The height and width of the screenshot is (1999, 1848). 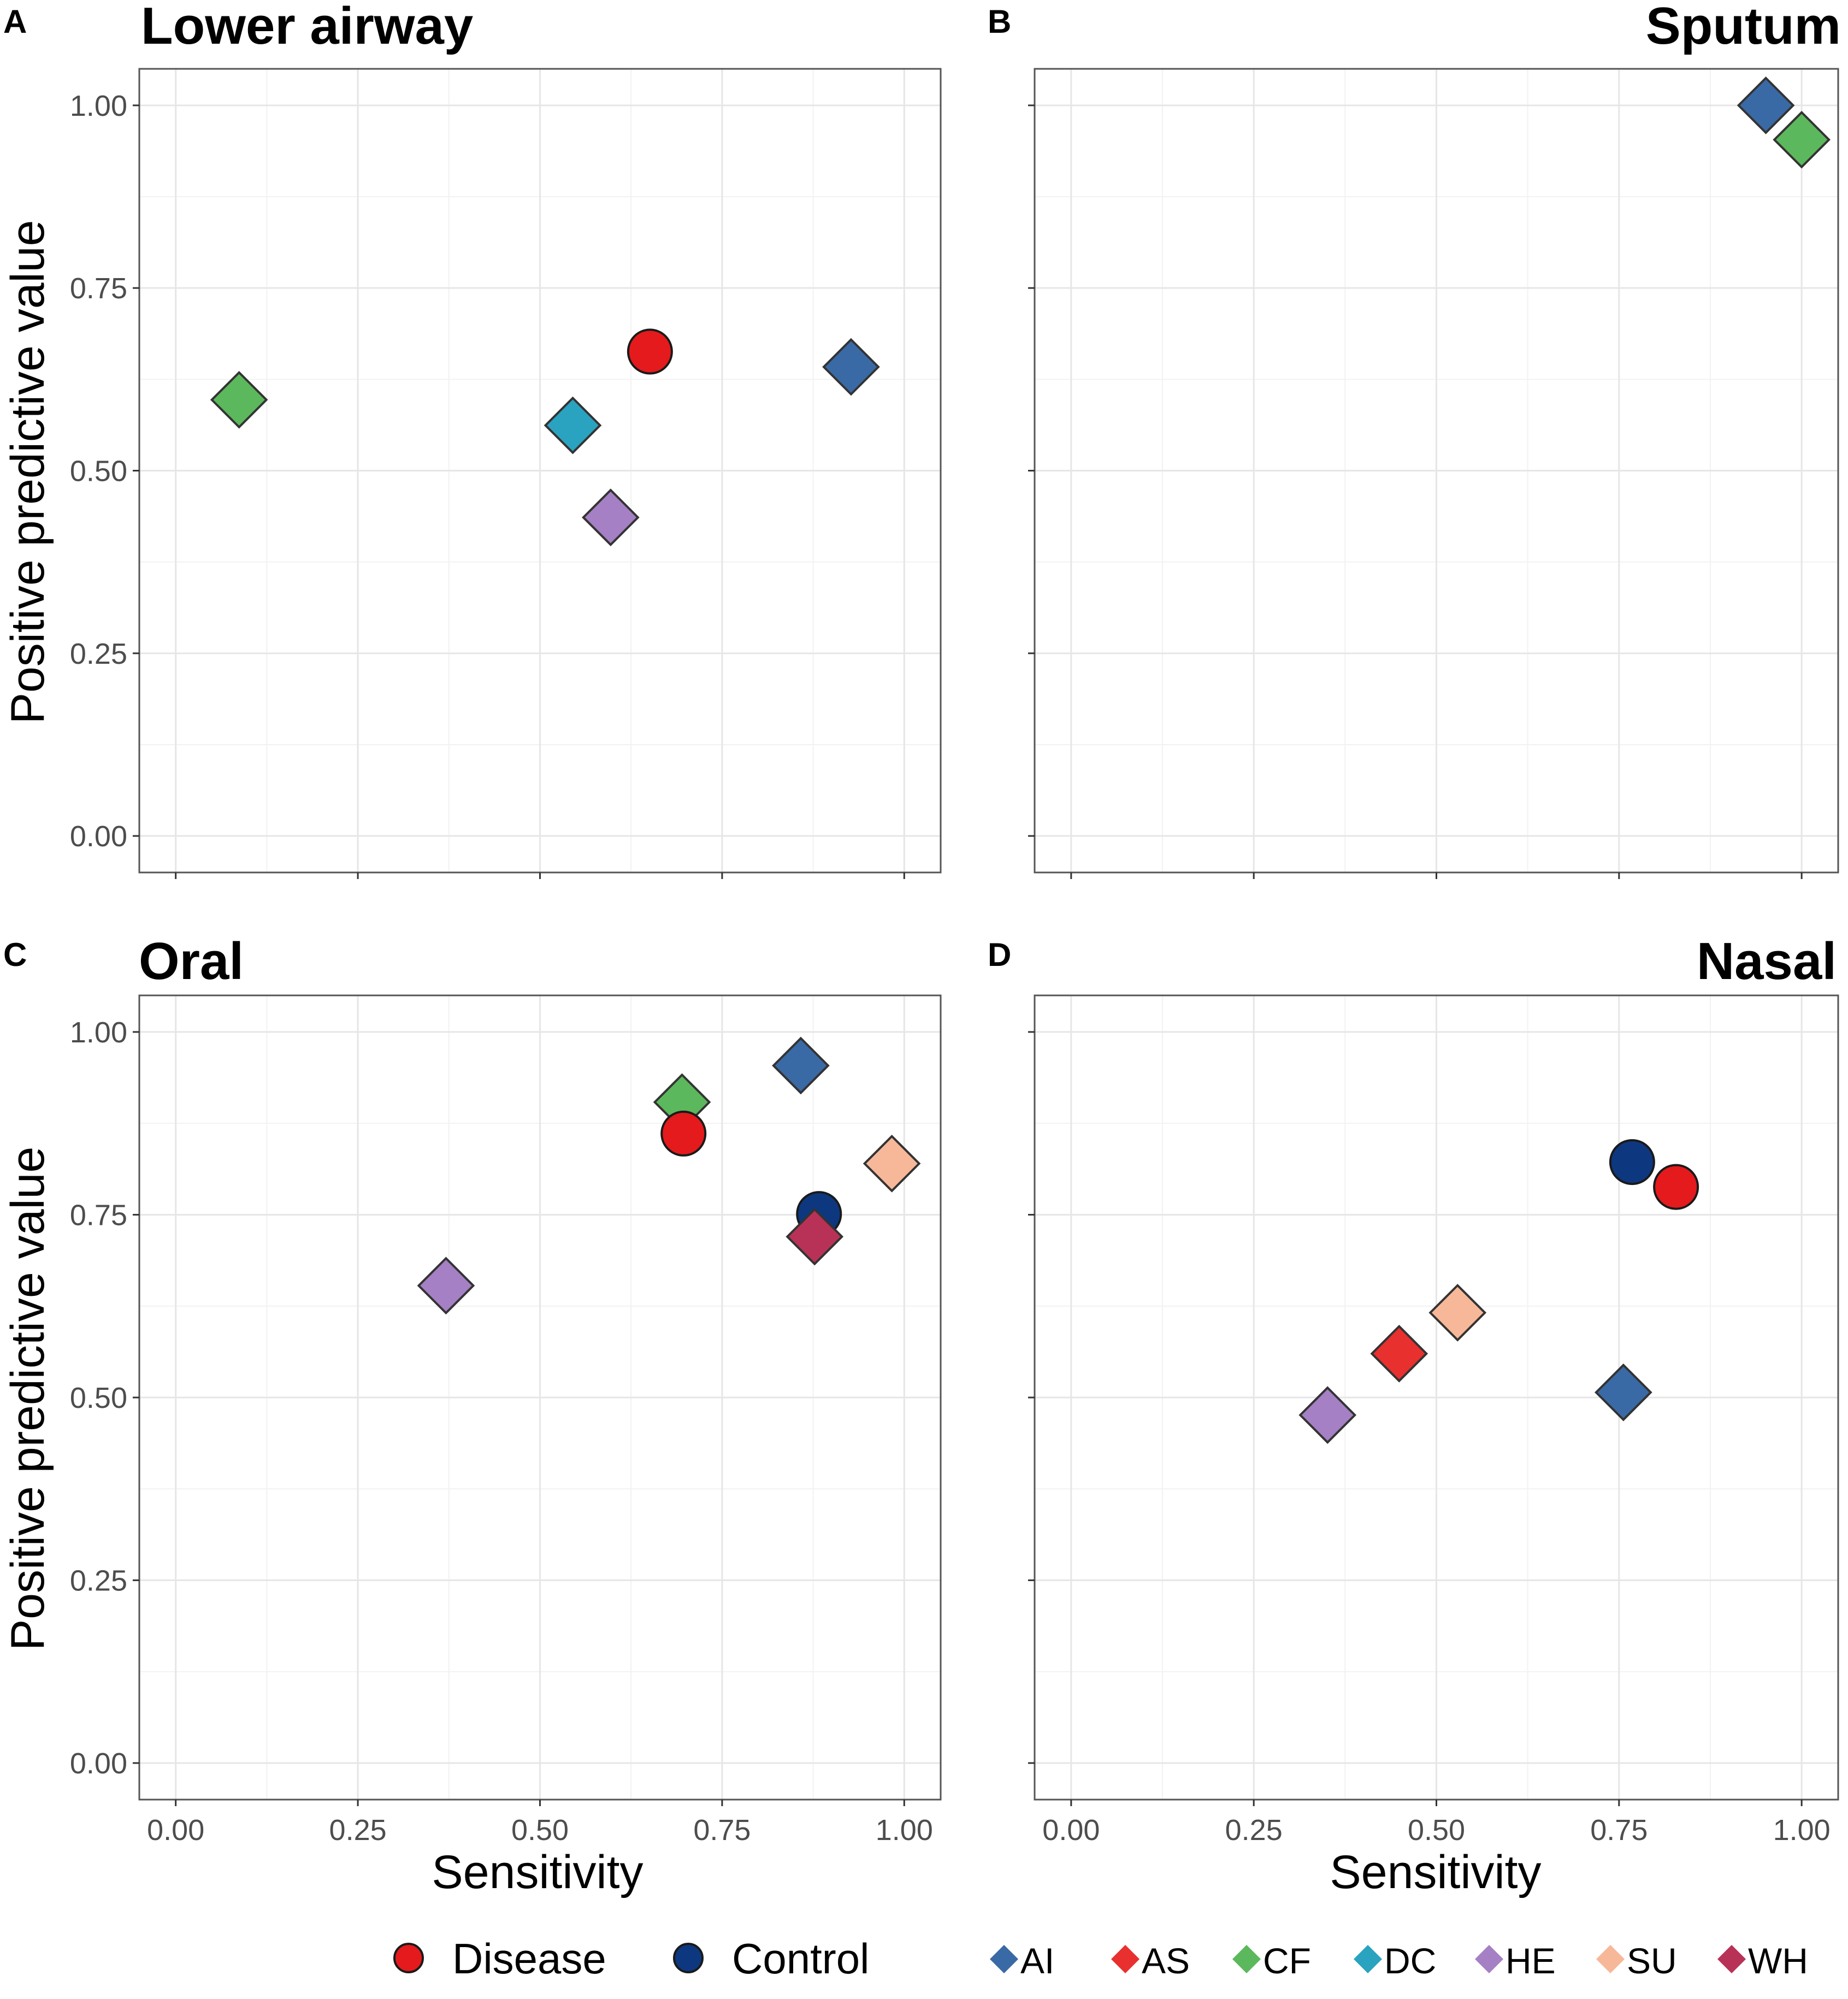 I want to click on panel-label: C, so click(x=15, y=954).